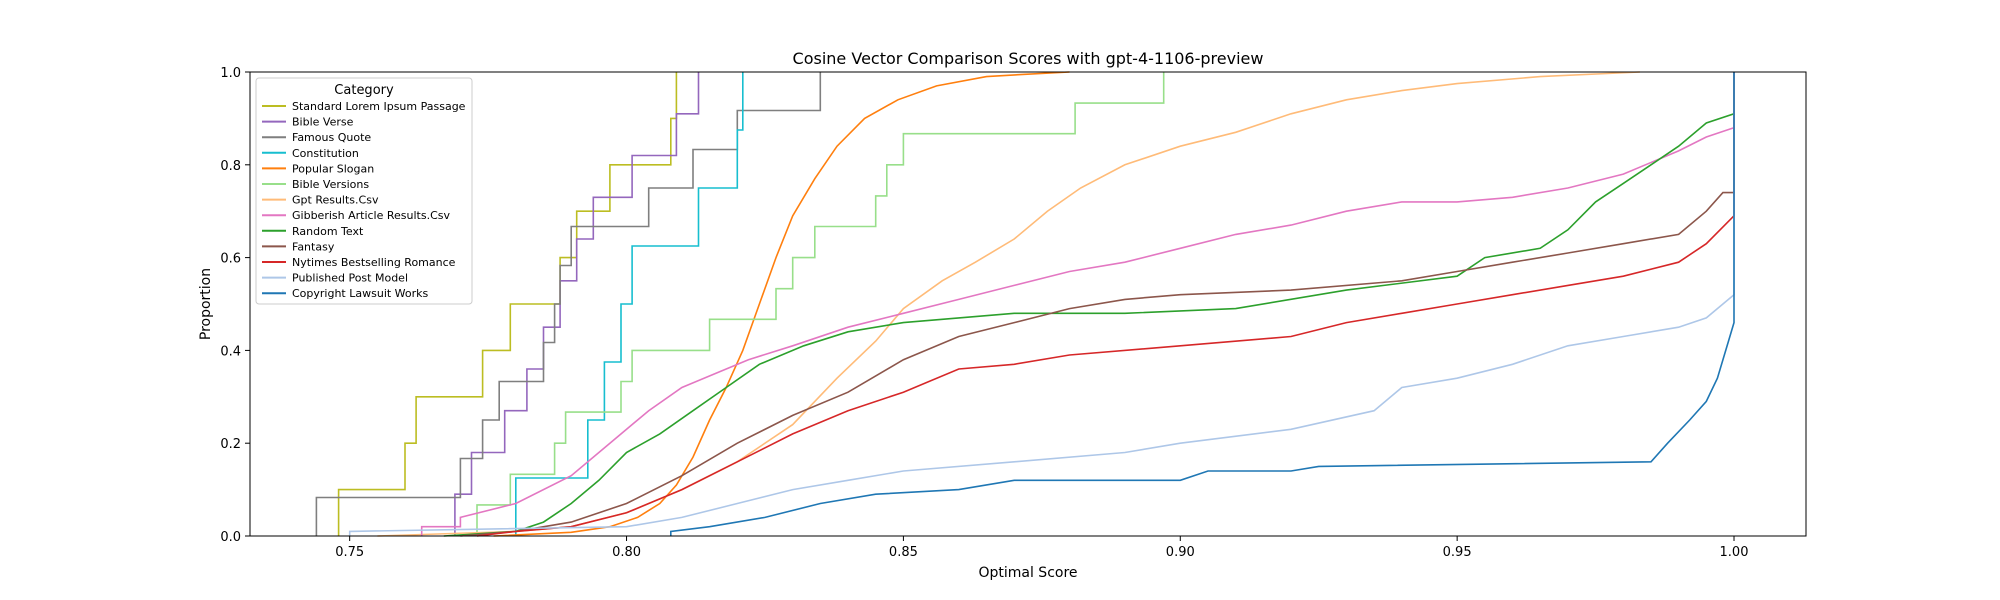 This screenshot has width=2000, height=600. I want to click on x-tick-label: 1.00, so click(1734, 552).